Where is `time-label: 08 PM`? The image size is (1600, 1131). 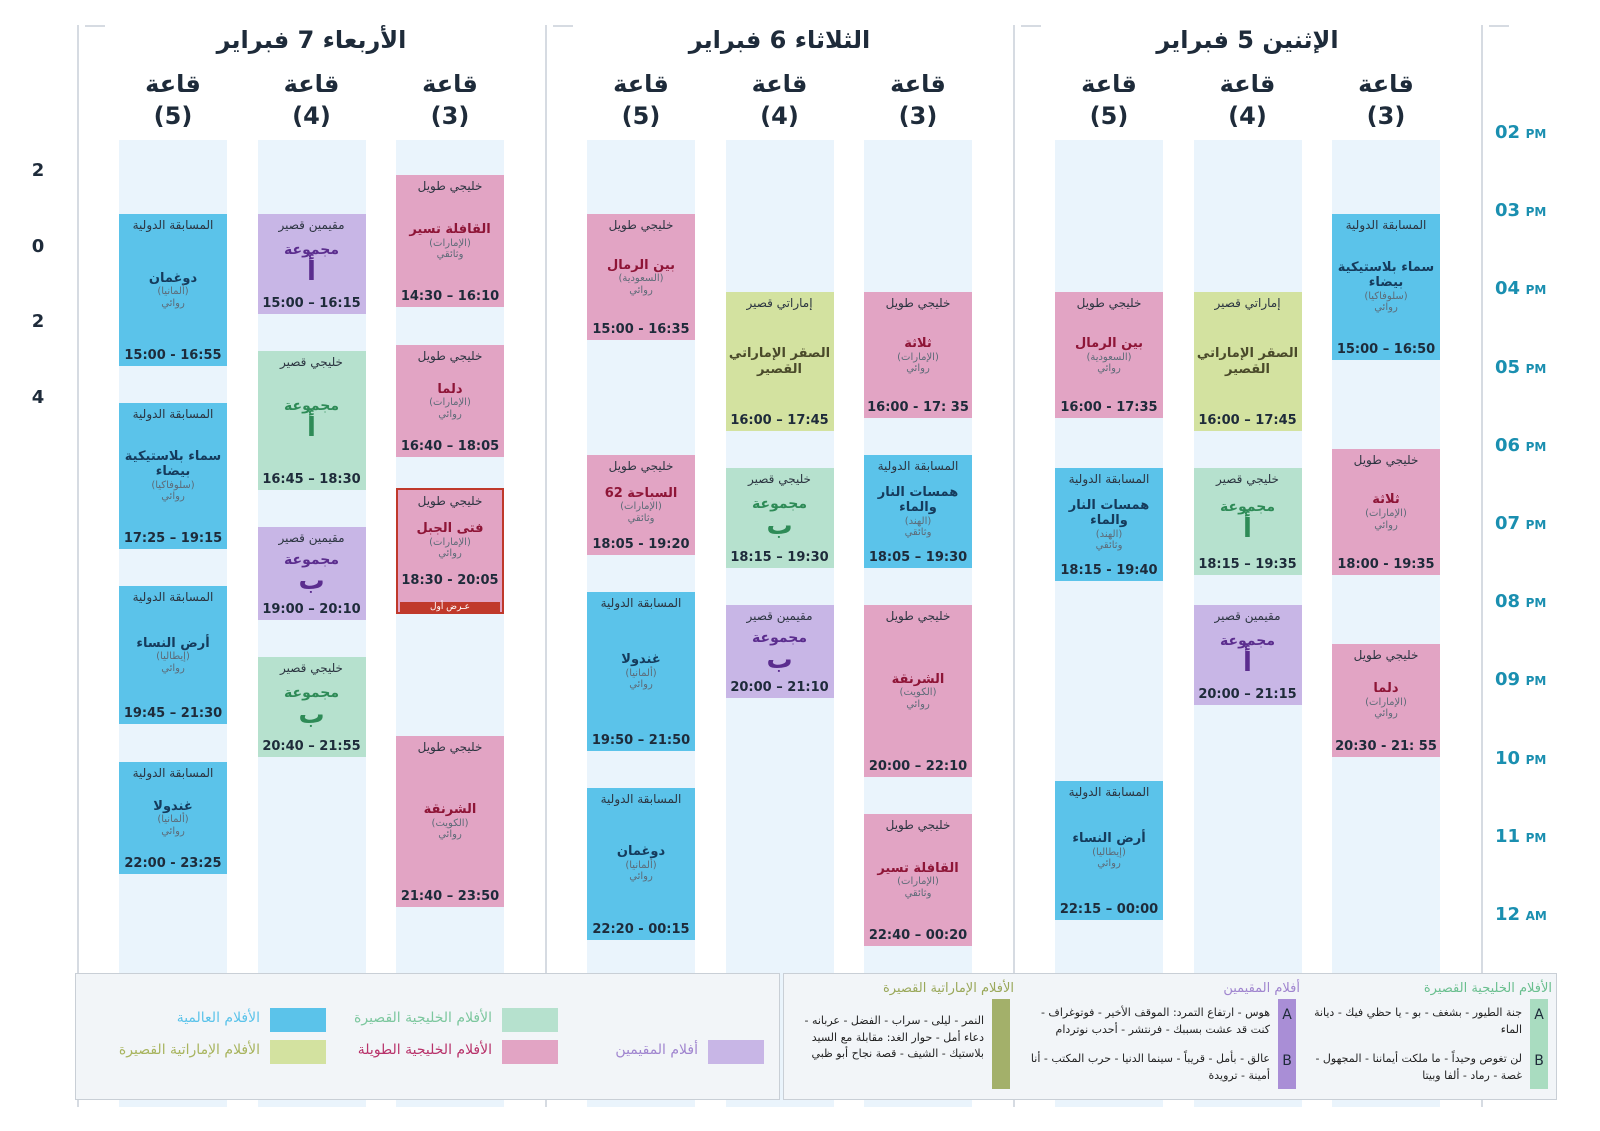
time-label: 08 PM is located at coordinates (1530, 601).